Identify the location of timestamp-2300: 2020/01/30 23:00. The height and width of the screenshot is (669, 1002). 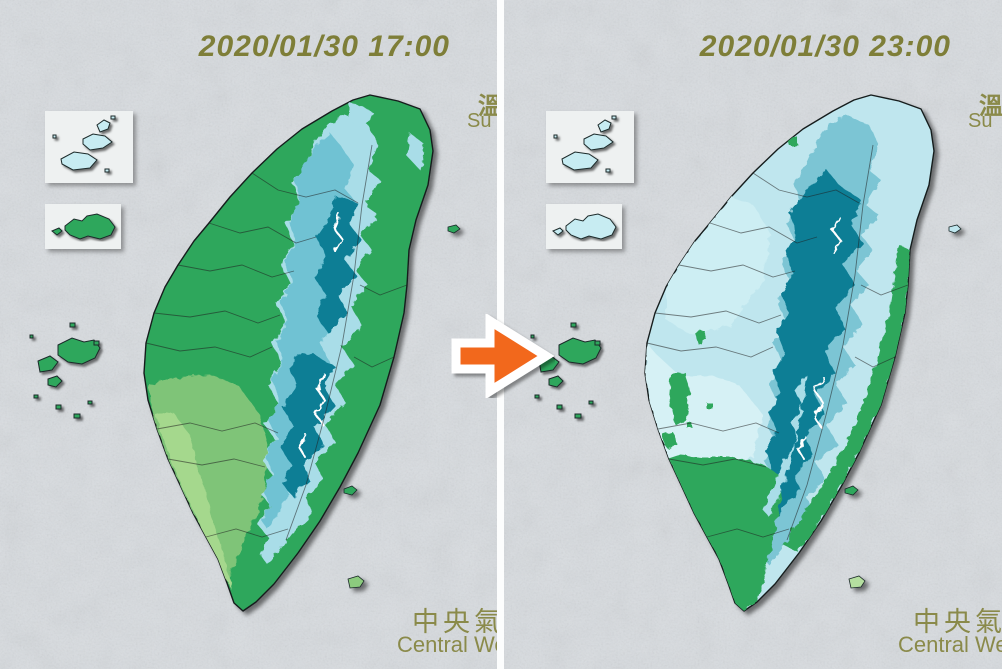
(825, 46).